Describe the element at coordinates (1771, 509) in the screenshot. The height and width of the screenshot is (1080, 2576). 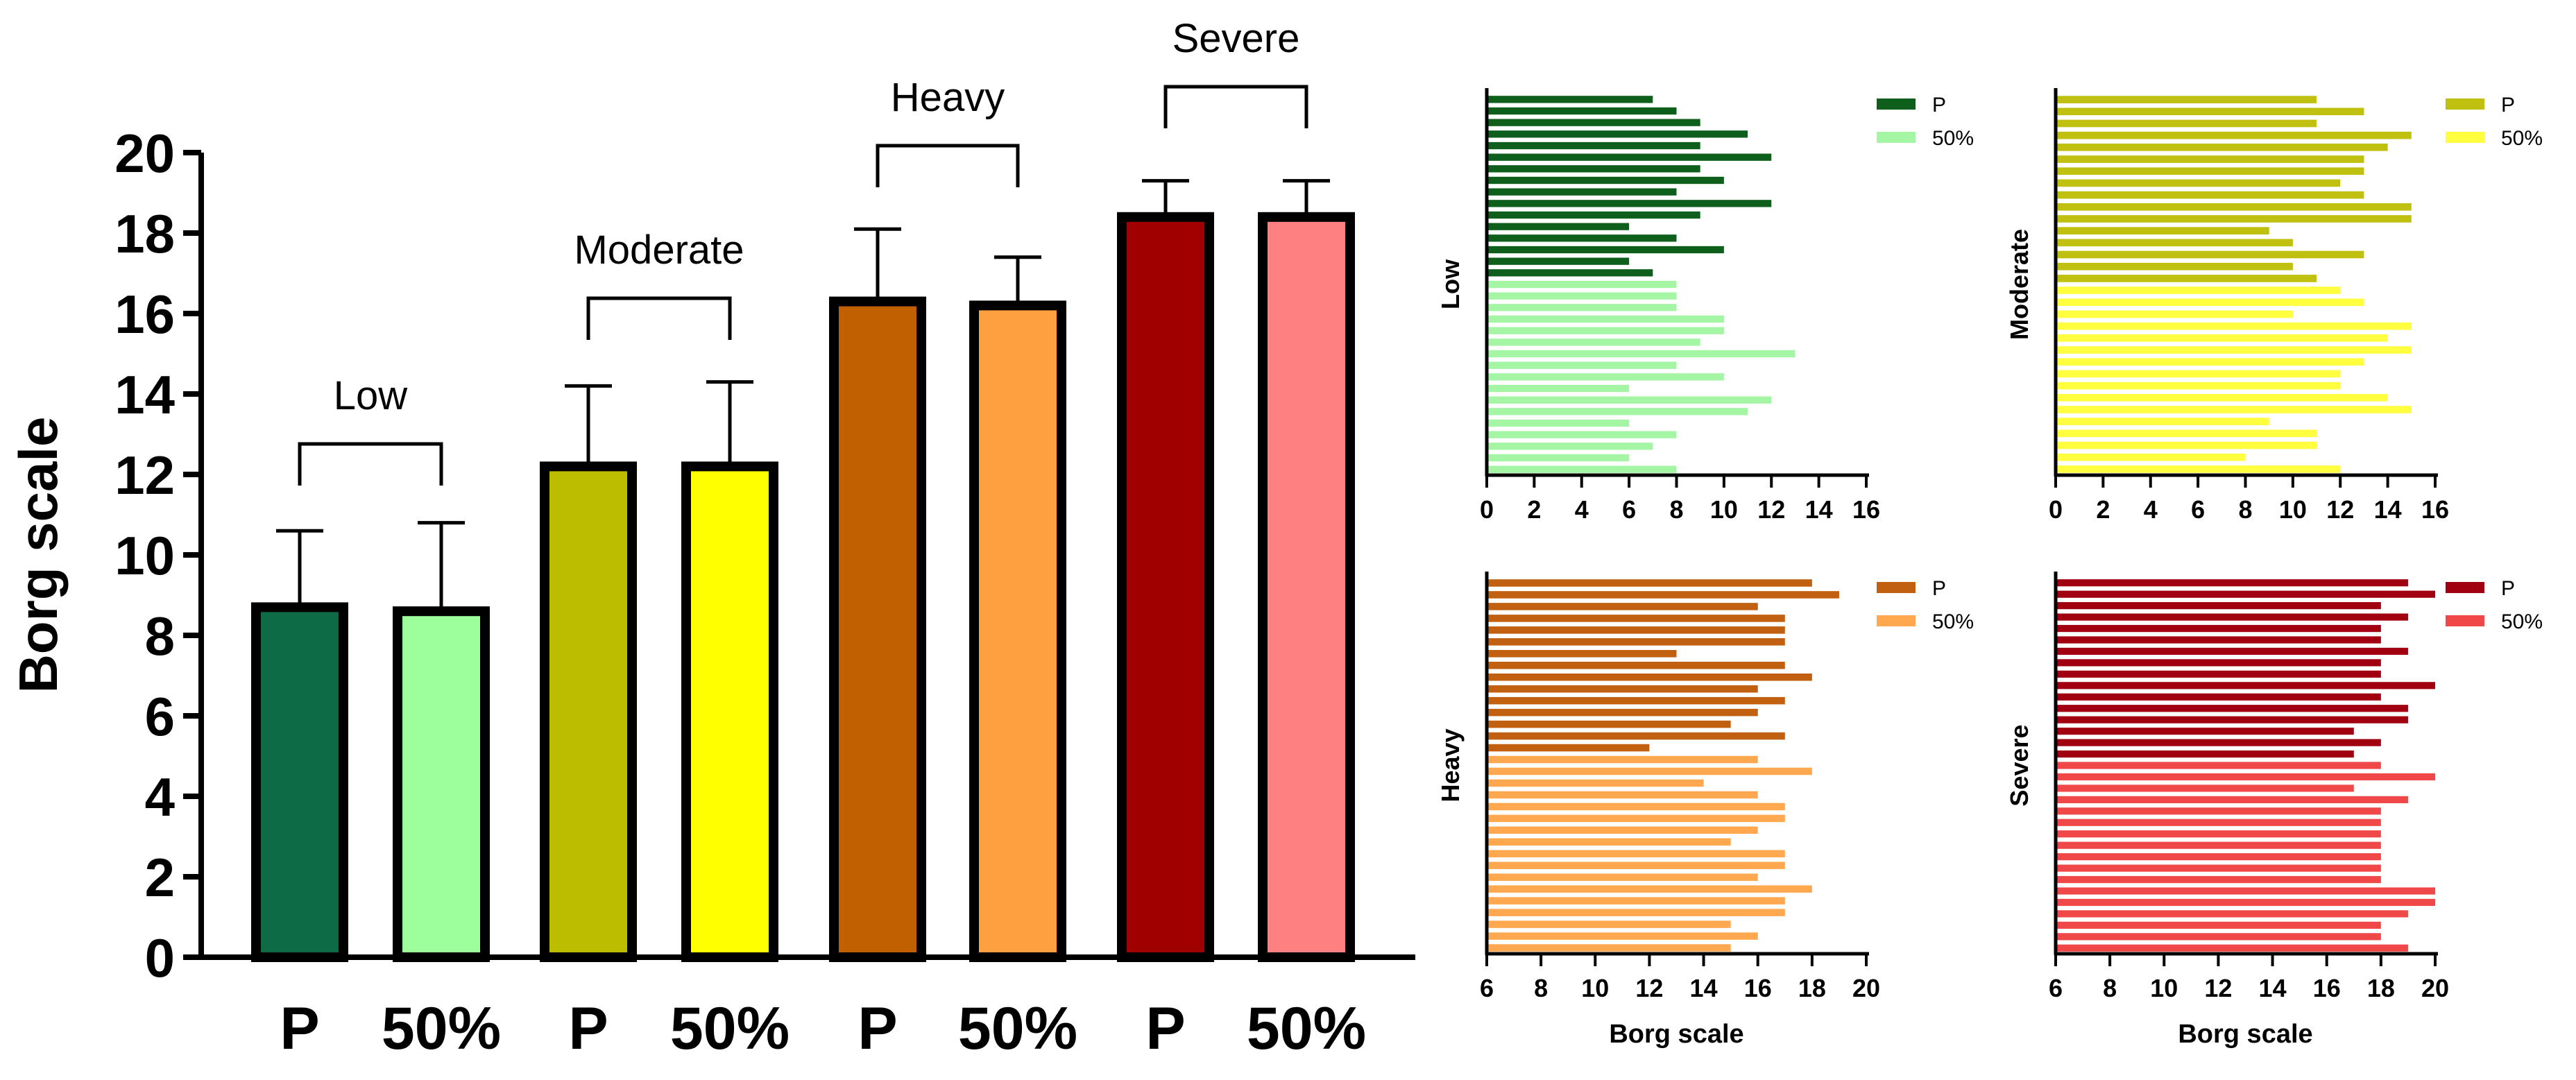
I see `low-x-tick-label: 12` at that location.